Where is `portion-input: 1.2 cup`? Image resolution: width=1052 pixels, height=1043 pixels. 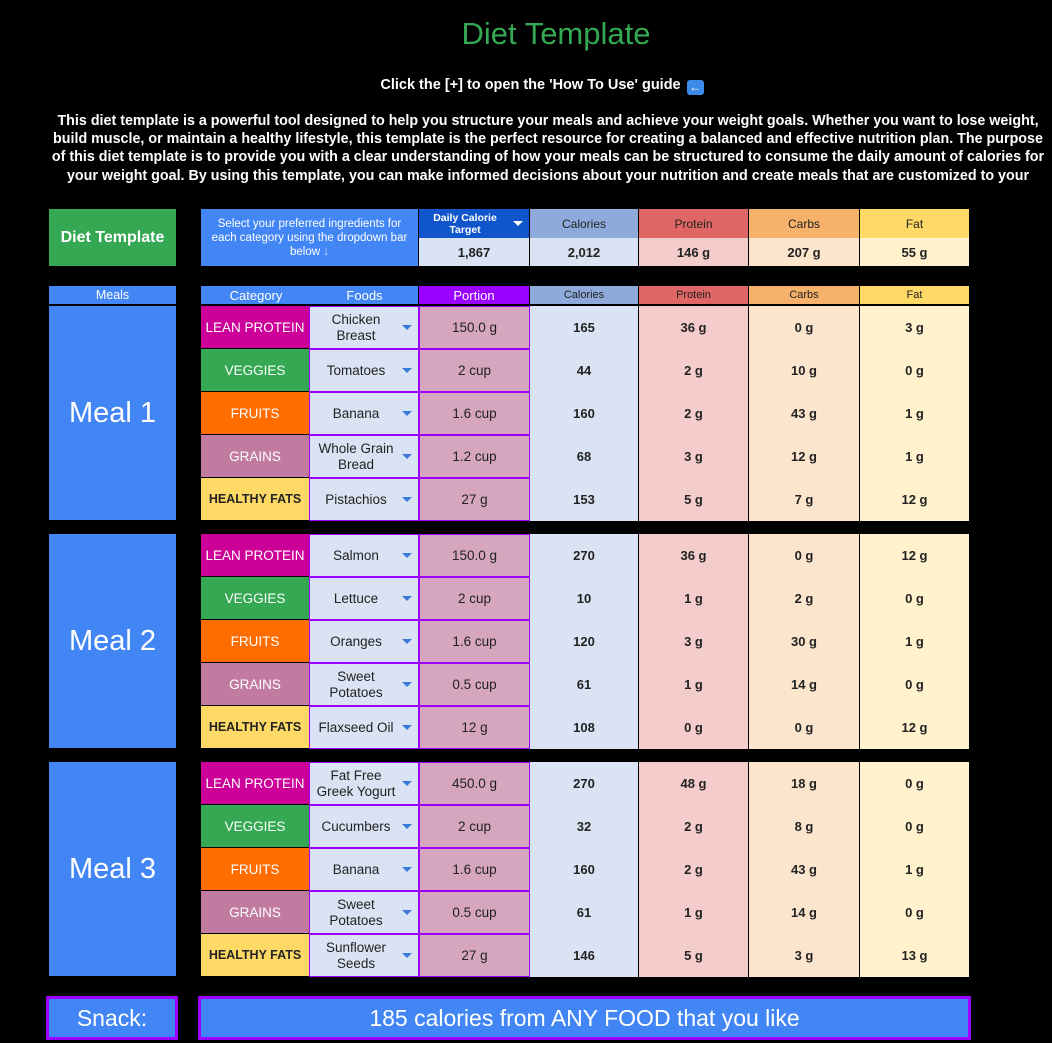 portion-input: 1.2 cup is located at coordinates (474, 456).